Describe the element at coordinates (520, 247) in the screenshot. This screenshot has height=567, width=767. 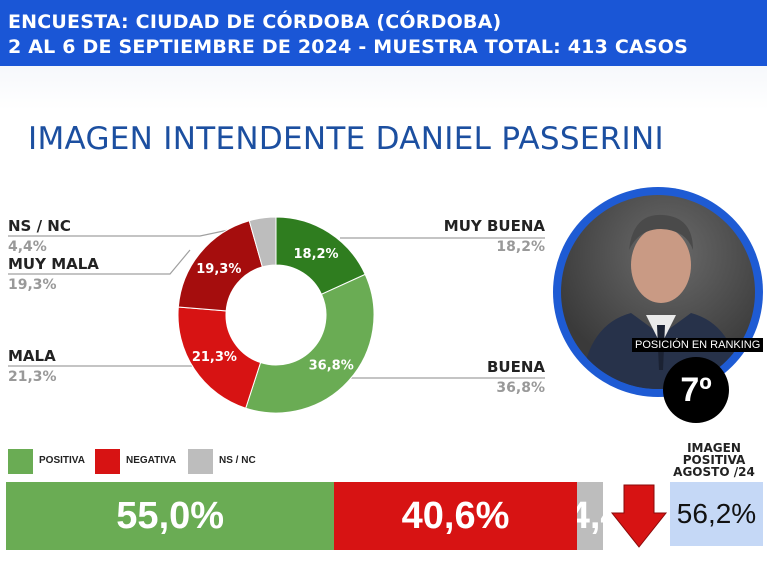
I see `label-muy-buena-value: 18,2%` at that location.